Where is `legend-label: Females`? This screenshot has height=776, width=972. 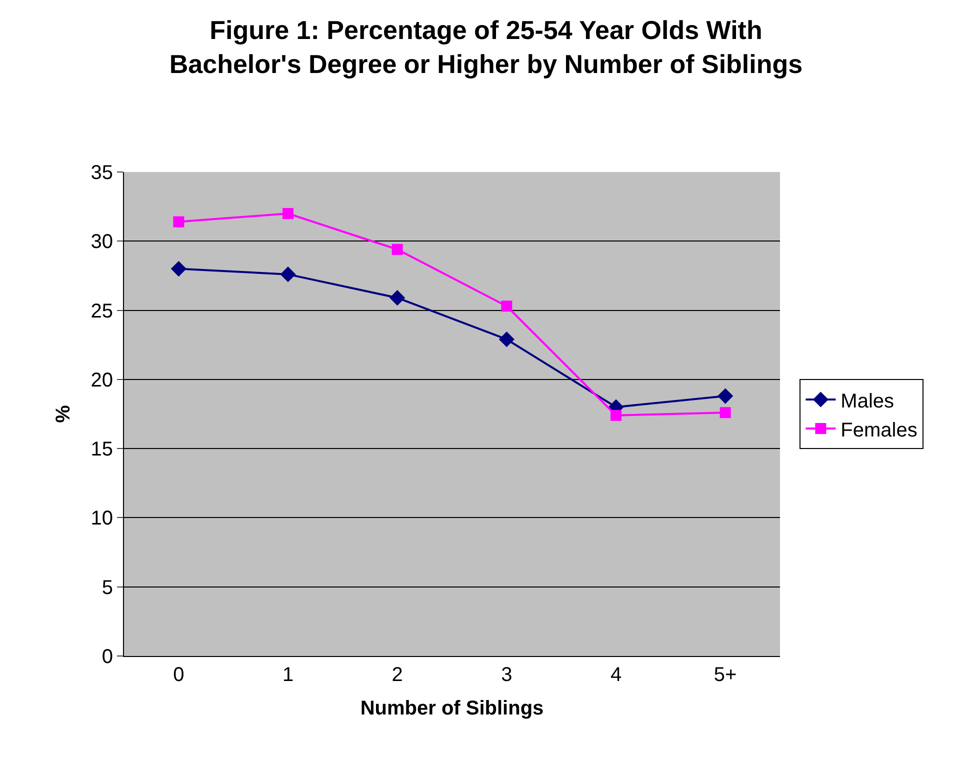
legend-label: Females is located at coordinates (879, 430).